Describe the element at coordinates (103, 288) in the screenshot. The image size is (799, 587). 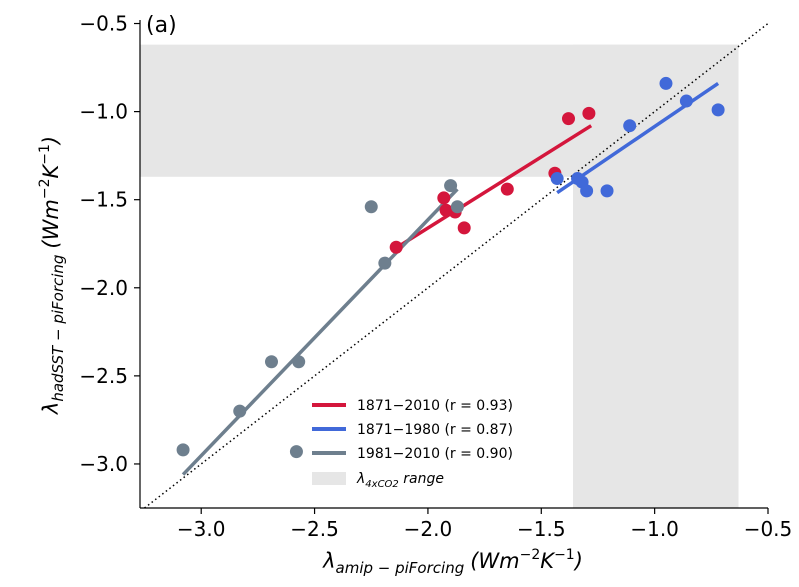
I see `y-tick-label-2: −2.0` at that location.